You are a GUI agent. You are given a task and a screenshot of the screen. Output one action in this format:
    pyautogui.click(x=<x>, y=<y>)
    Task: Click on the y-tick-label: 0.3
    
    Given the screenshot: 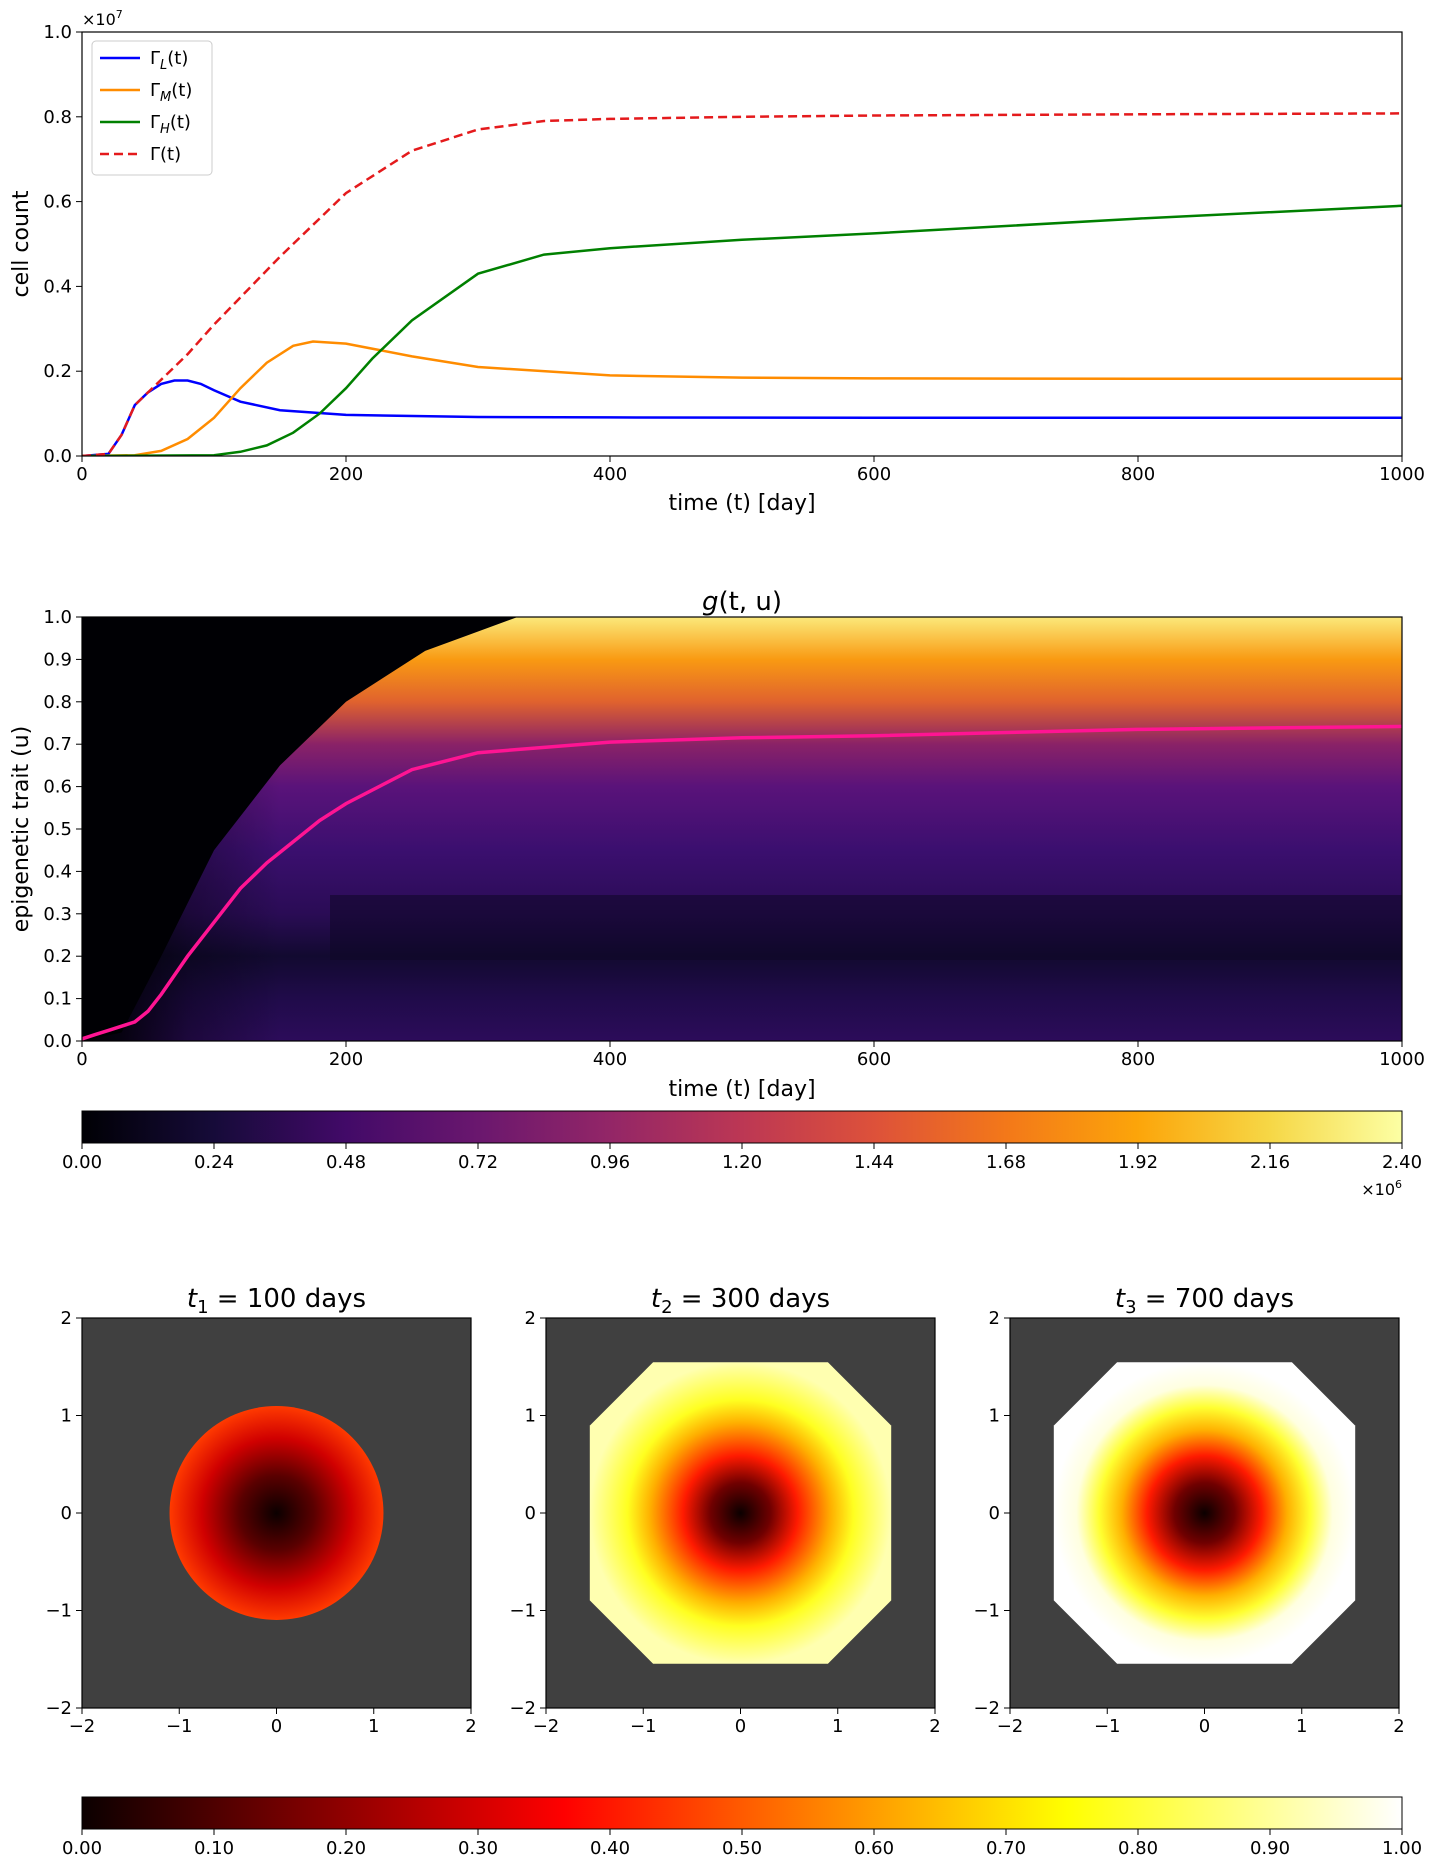 What is the action you would take?
    pyautogui.click(x=57, y=914)
    